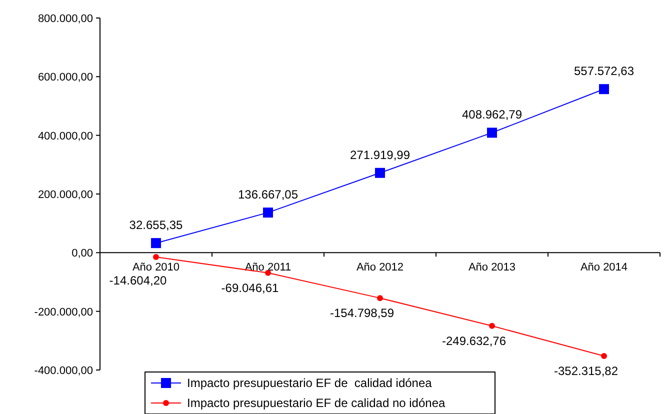 The image size is (668, 414). Describe the element at coordinates (156, 268) in the screenshot. I see `x-tick-label: Año 2010` at that location.